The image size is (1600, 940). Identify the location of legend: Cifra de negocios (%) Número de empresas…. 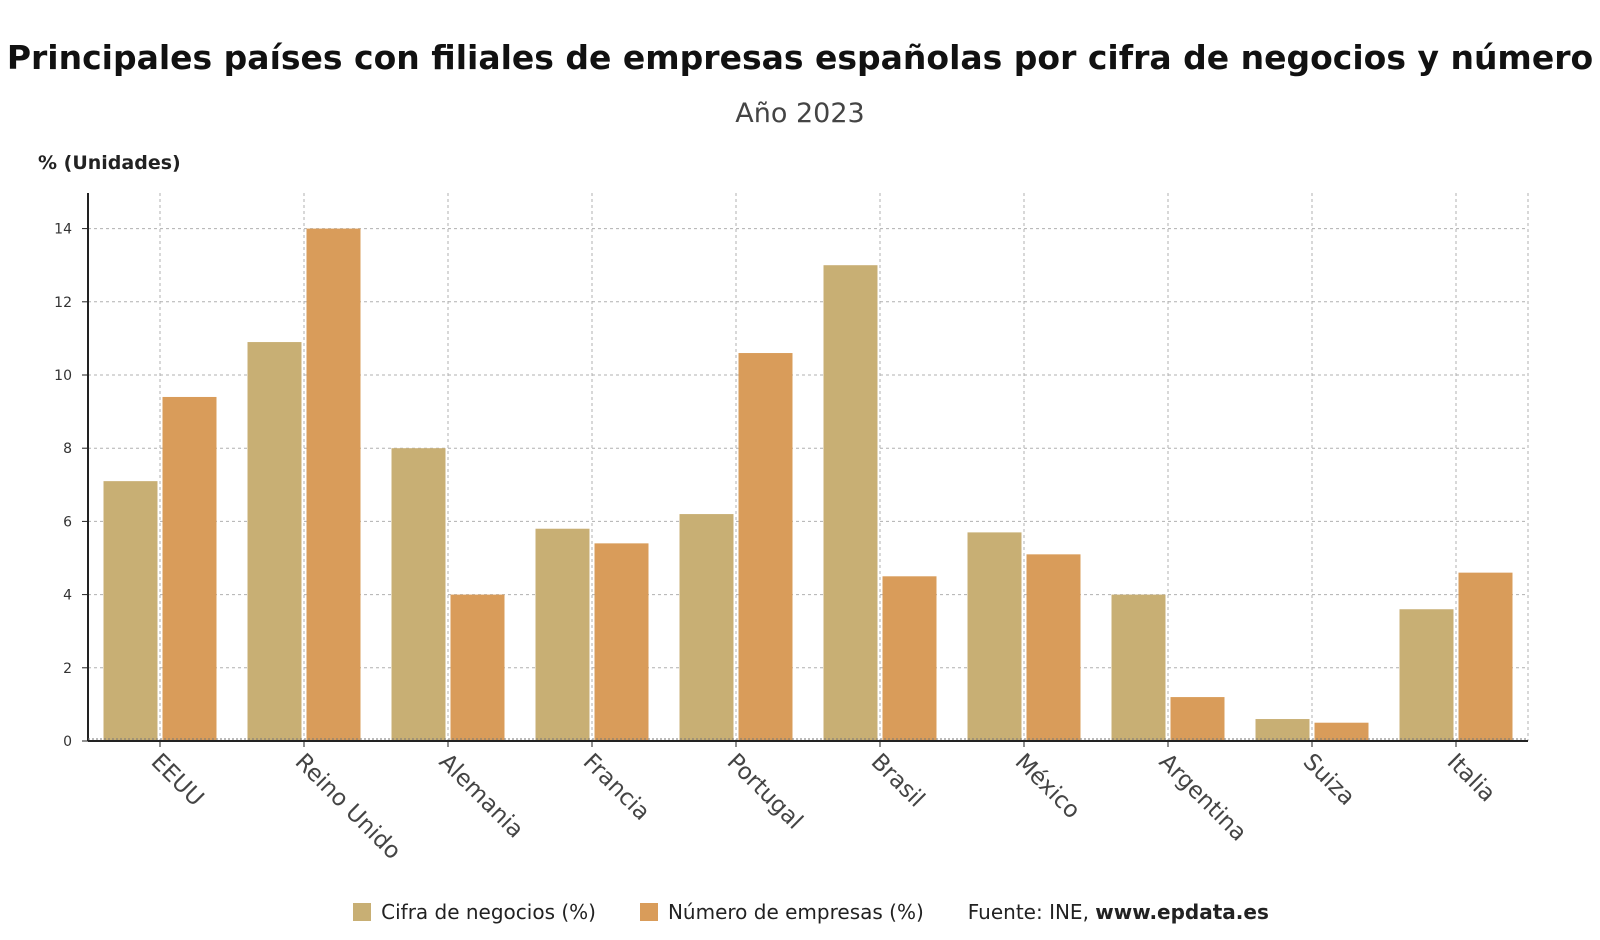
(800, 912).